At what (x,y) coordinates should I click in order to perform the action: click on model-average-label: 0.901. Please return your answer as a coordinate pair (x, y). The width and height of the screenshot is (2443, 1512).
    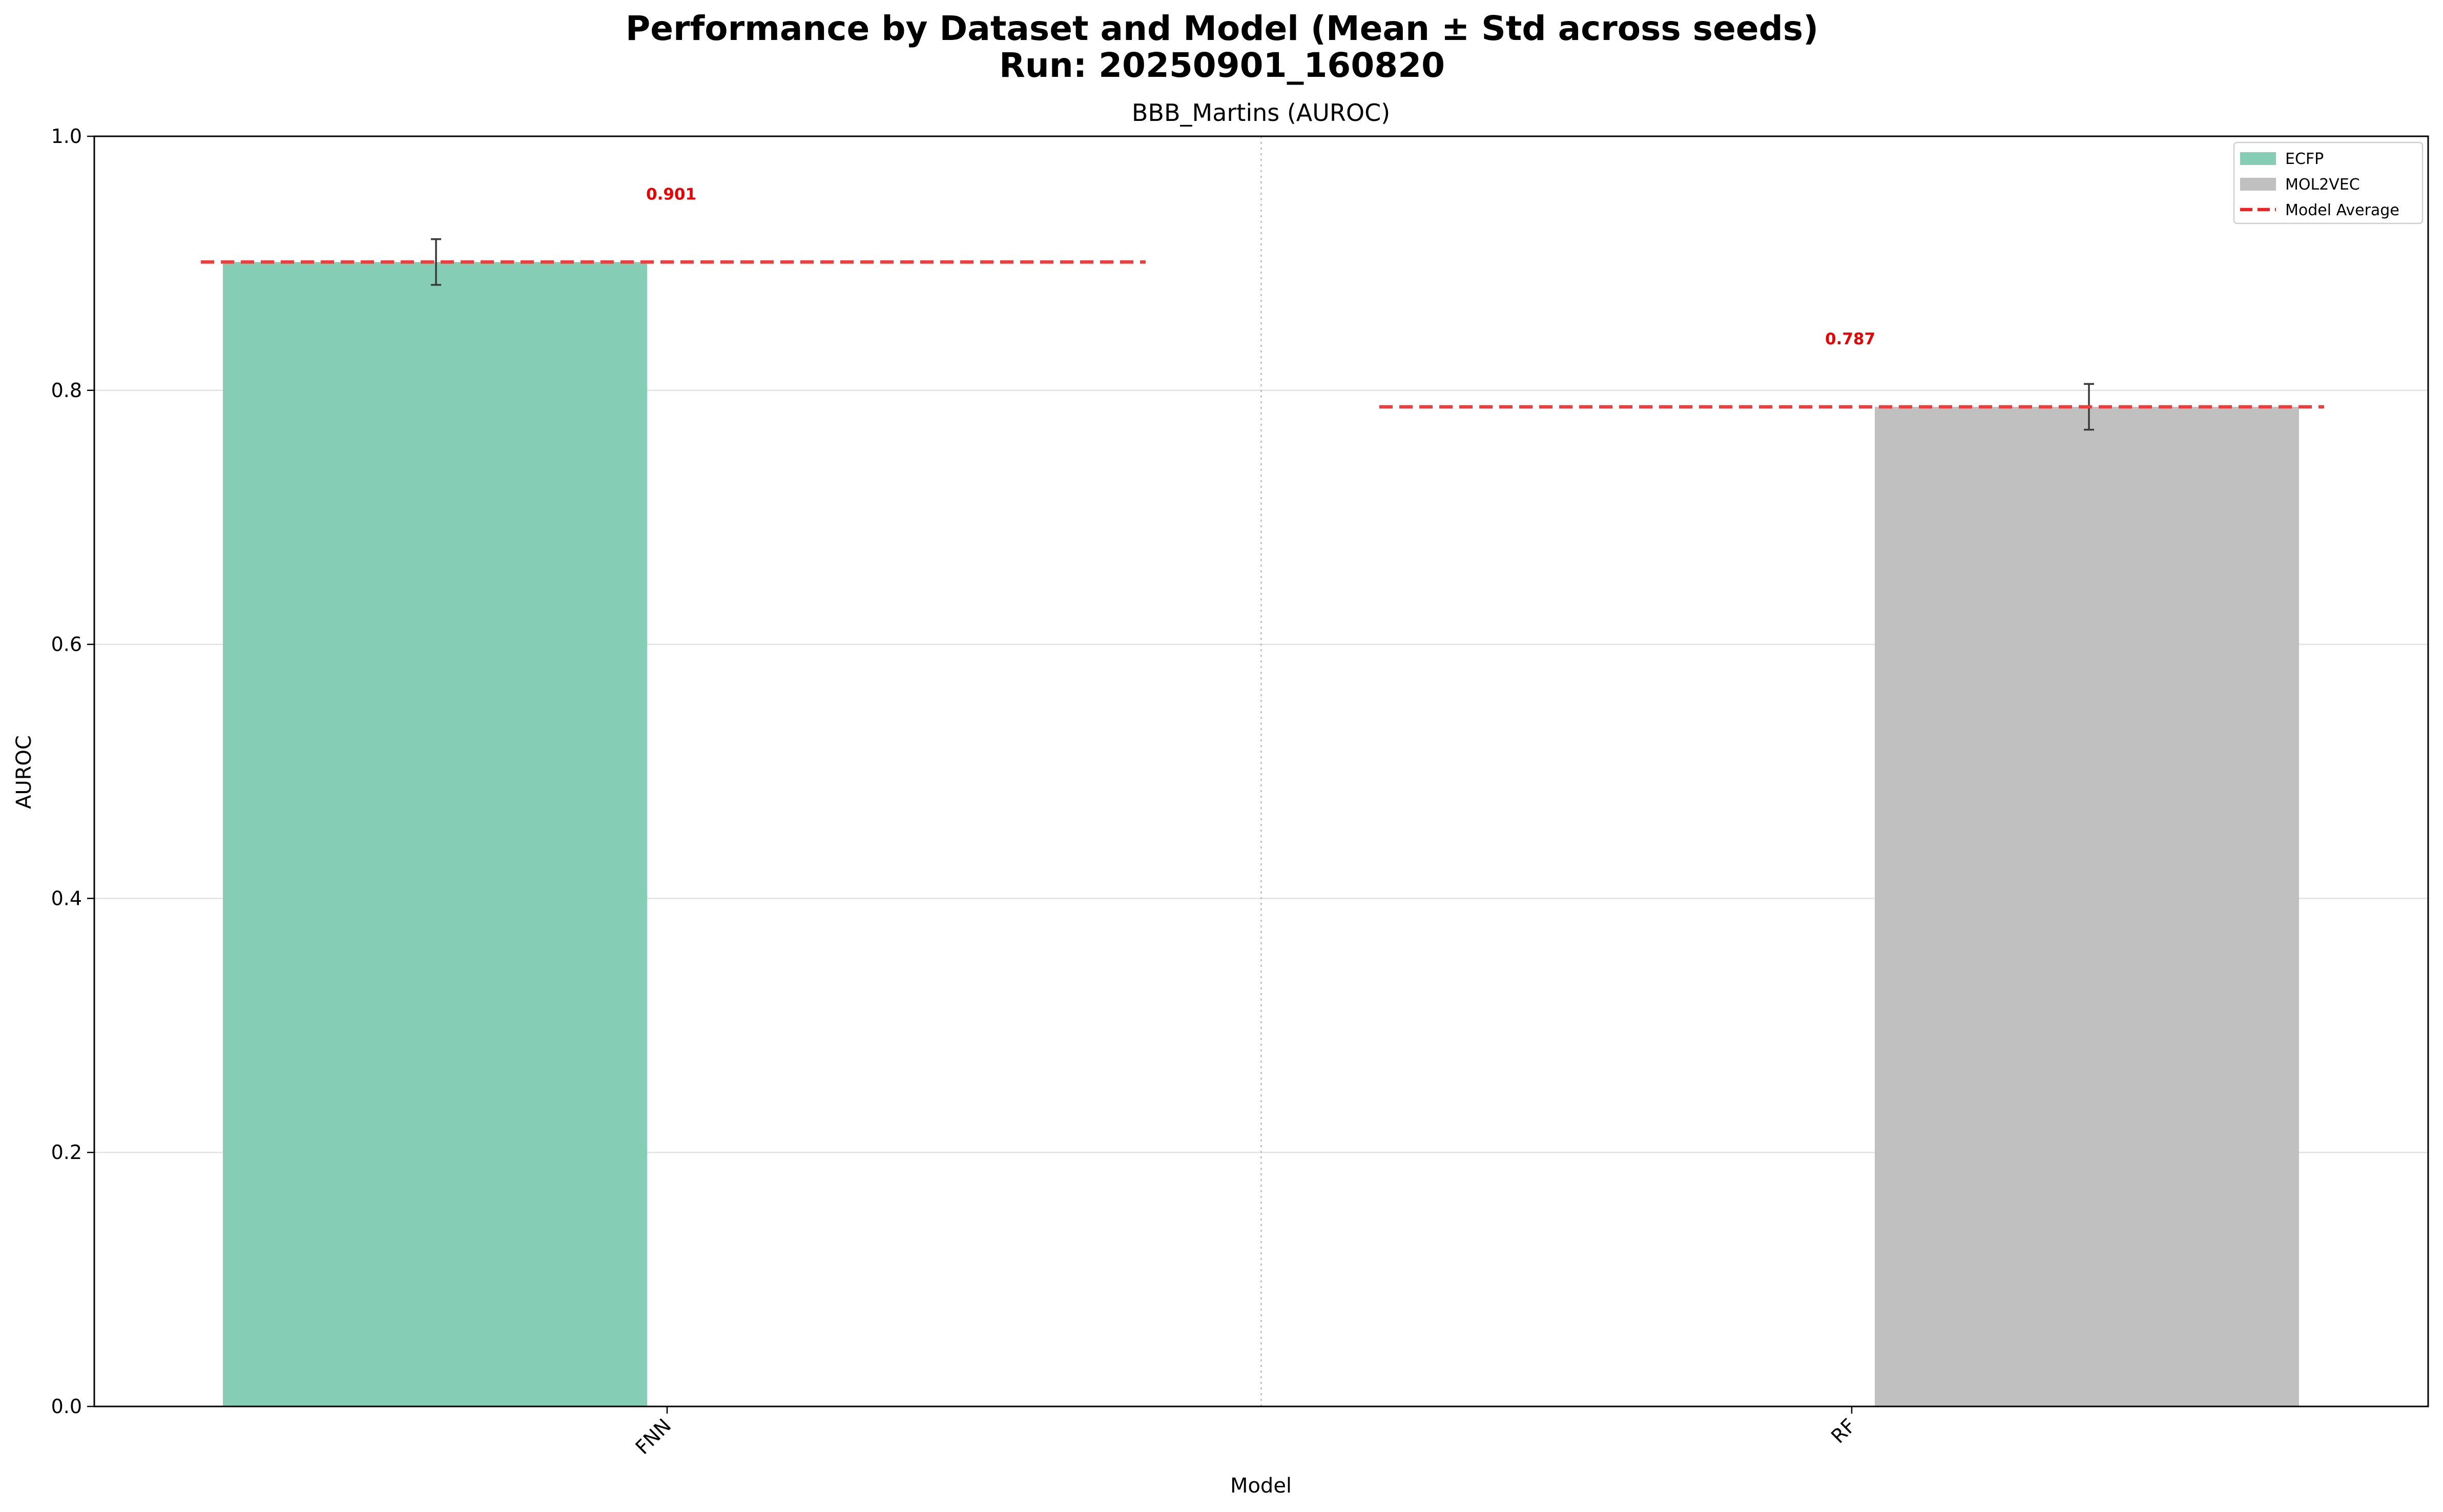
    Looking at the image, I should click on (671, 194).